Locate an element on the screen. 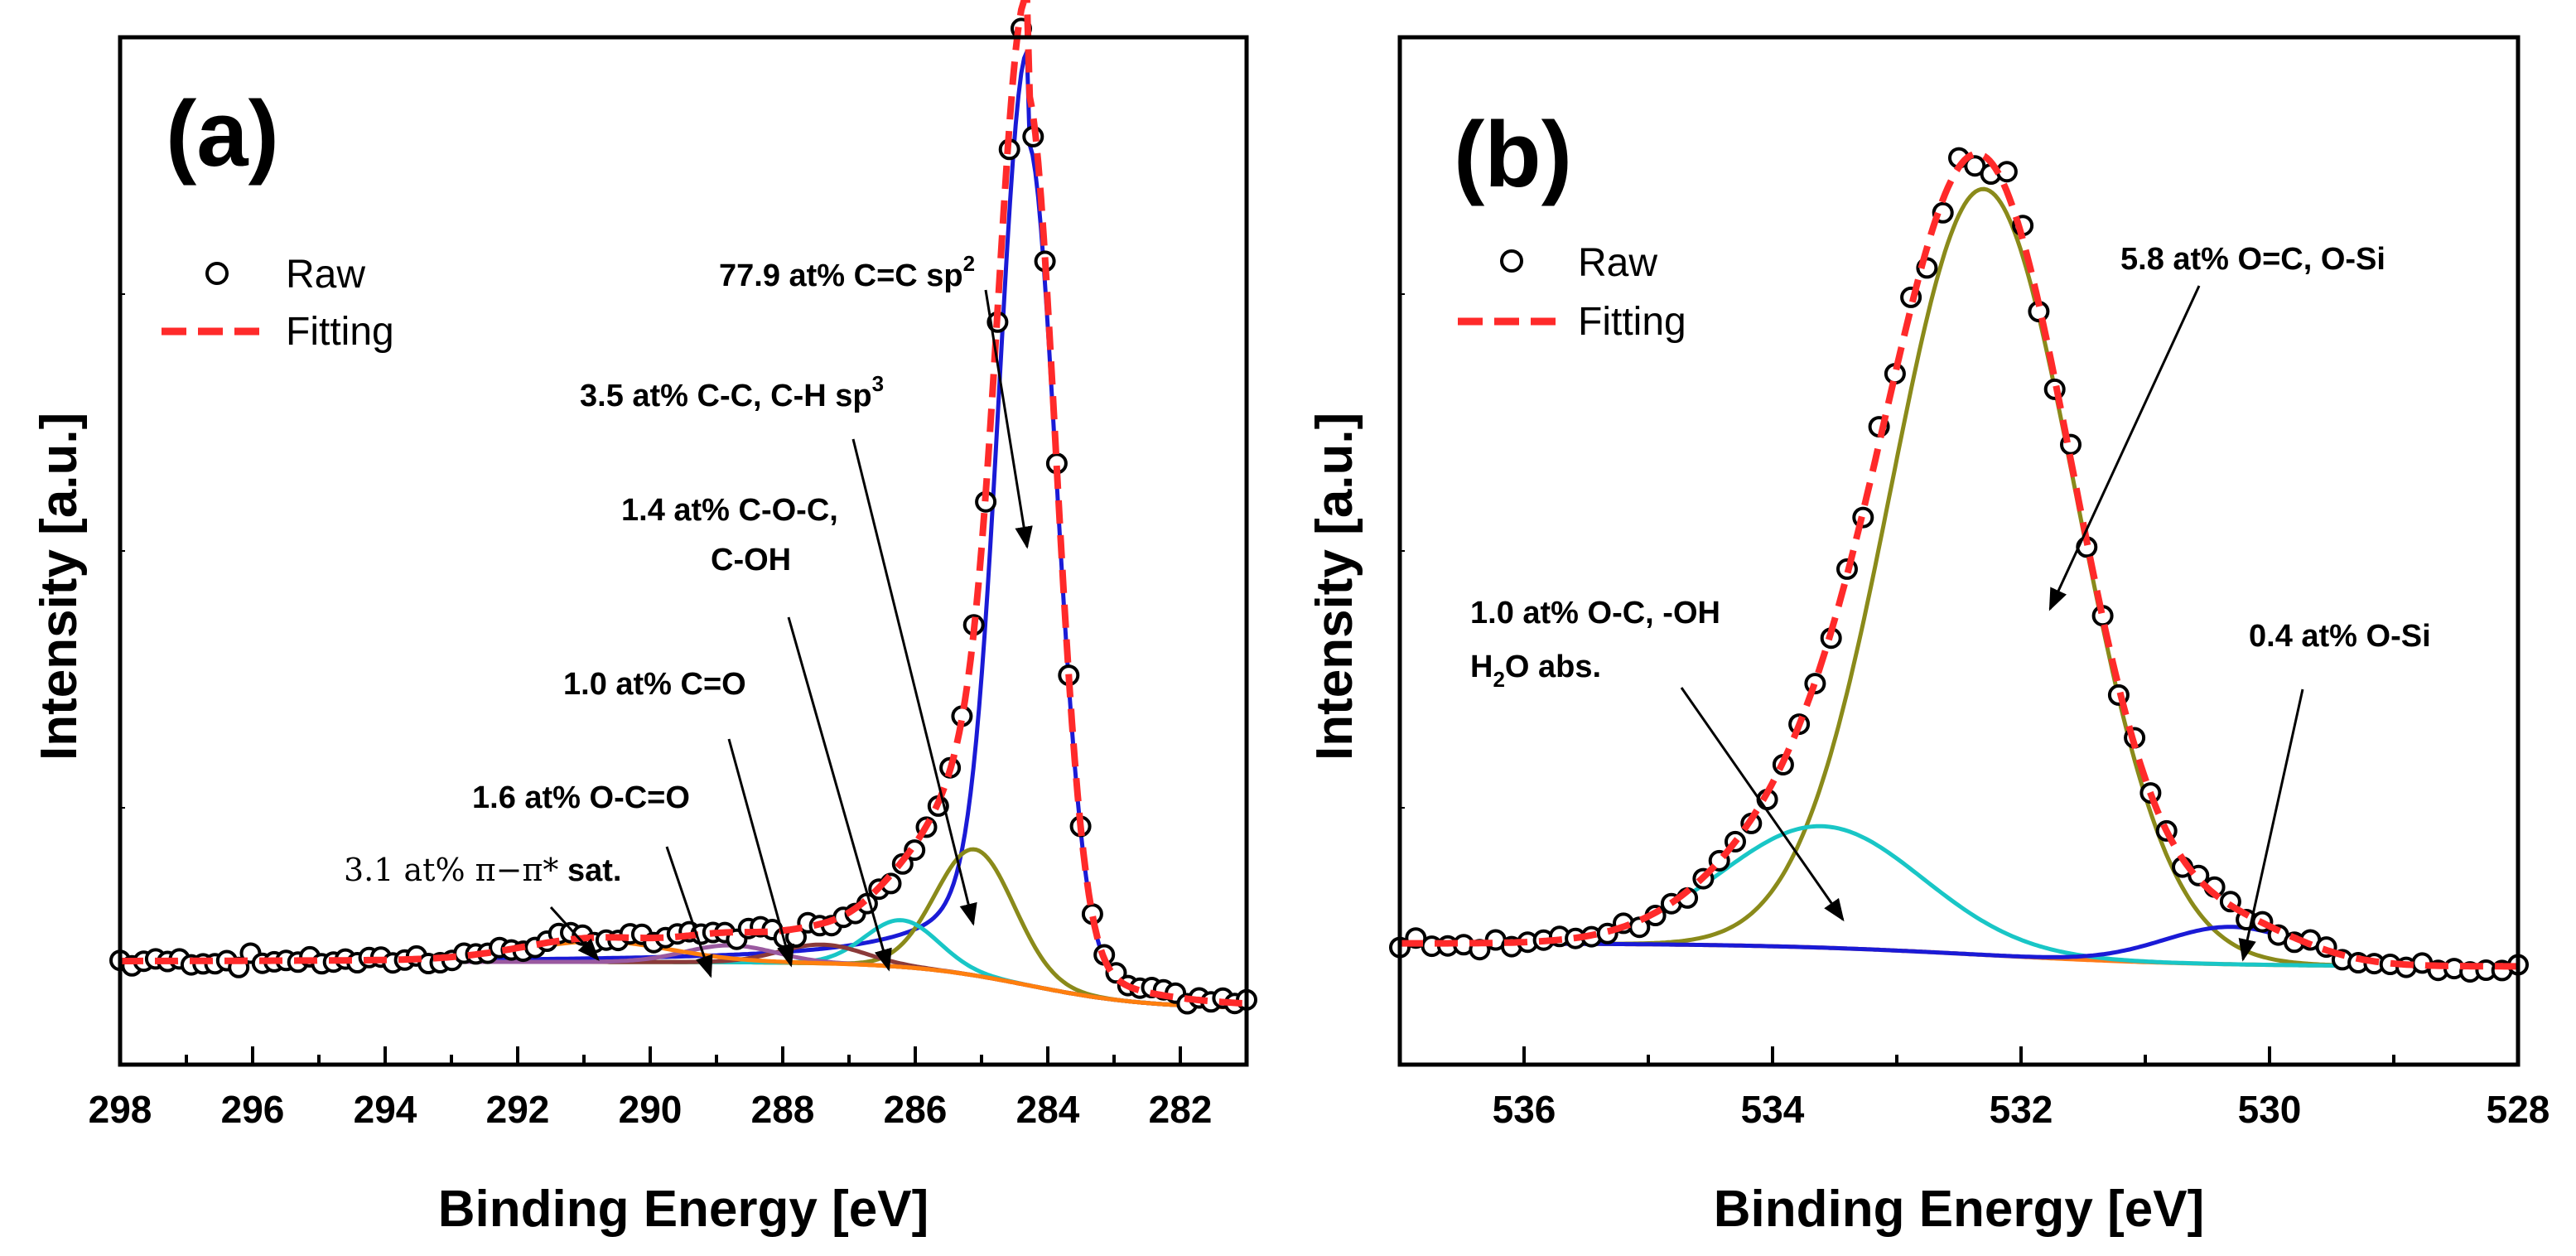 Image resolution: width=2576 pixels, height=1256 pixels. arrow-o-oc-si is located at coordinates (2124, 448).